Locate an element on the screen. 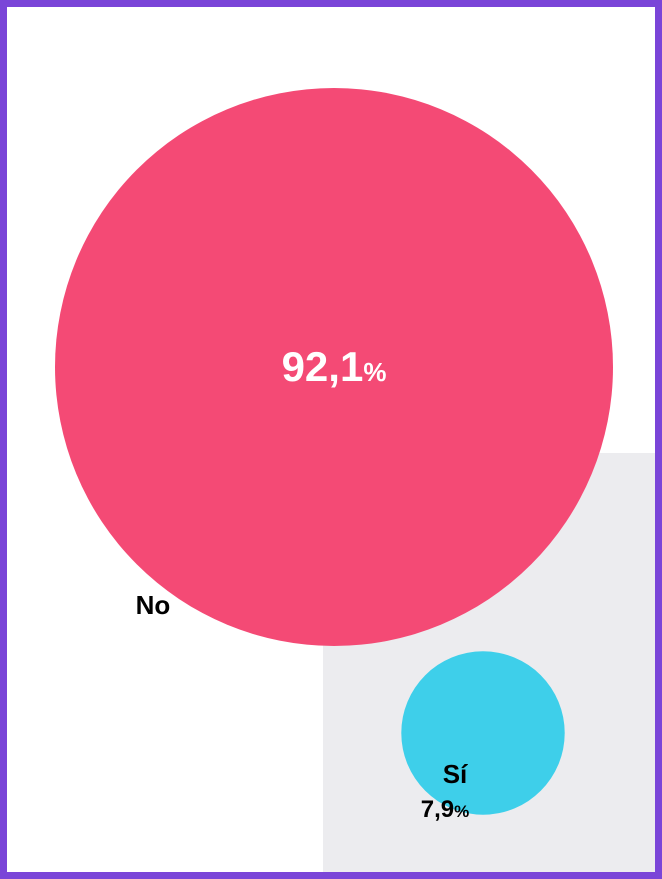 This screenshot has width=662, height=879. value-number-no: 92,1 is located at coordinates (323, 366).